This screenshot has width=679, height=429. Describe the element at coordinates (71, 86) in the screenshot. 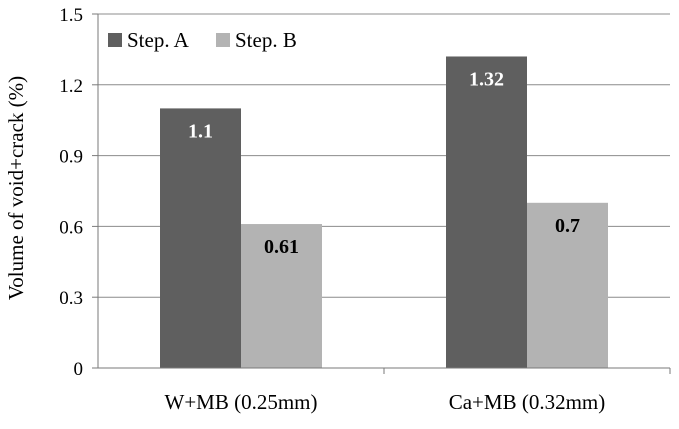

I see `y-tick-label: 1.2` at that location.